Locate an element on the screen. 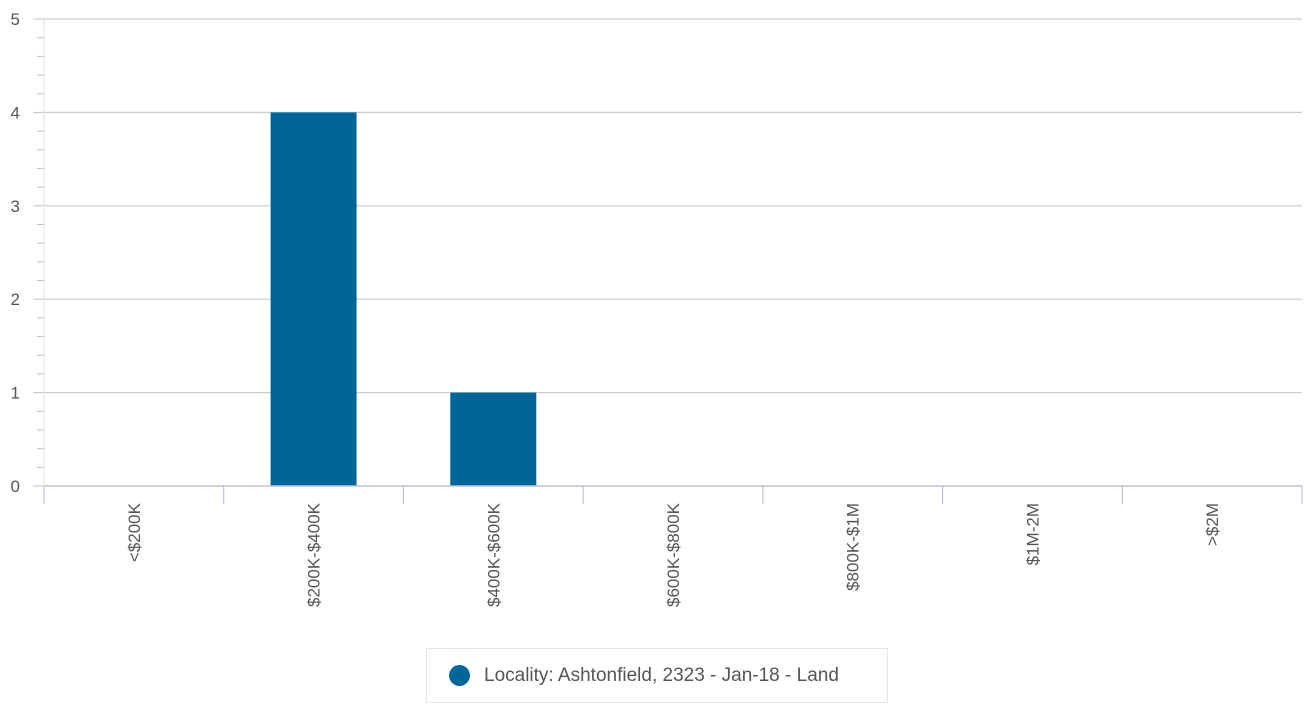 This screenshot has width=1304, height=709. x-tick-label: $800K-$1M is located at coordinates (853, 547).